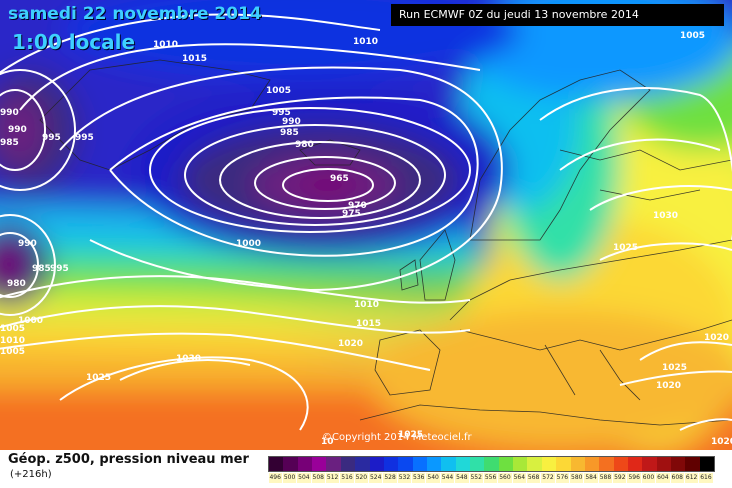  Describe the element at coordinates (339, 179) in the screenshot. I see `isobar-label: 965` at that location.